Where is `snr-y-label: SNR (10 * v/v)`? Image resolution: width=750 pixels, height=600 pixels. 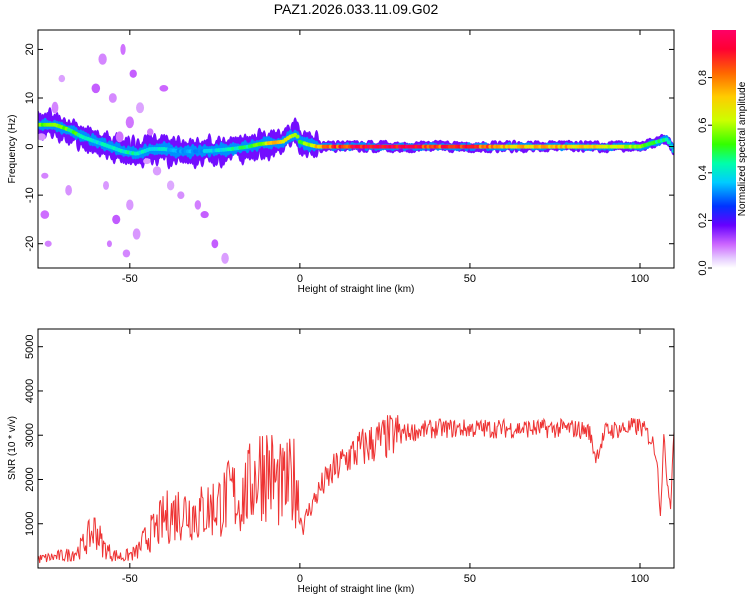 snr-y-label: SNR (10 * v/v) is located at coordinates (12, 448).